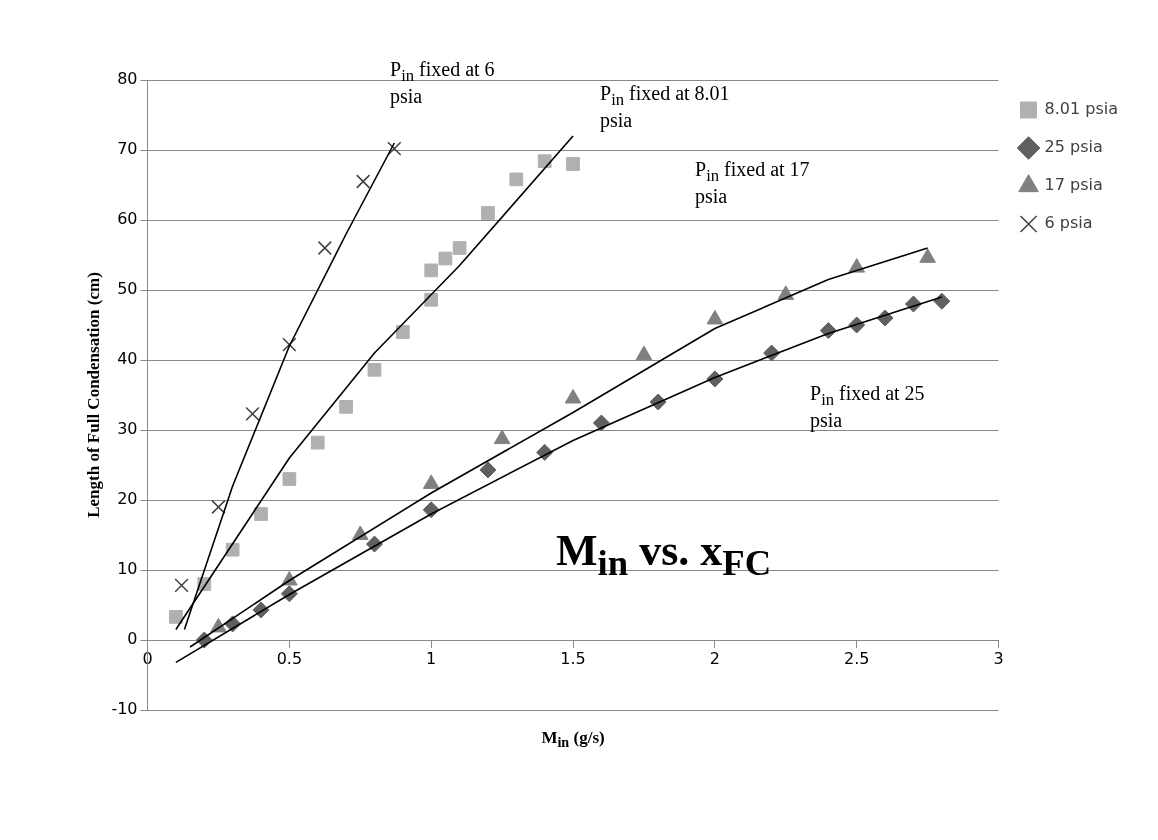 This screenshot has height=840, width=1158. Describe the element at coordinates (127, 359) in the screenshot. I see `y-tick-label: 40` at that location.